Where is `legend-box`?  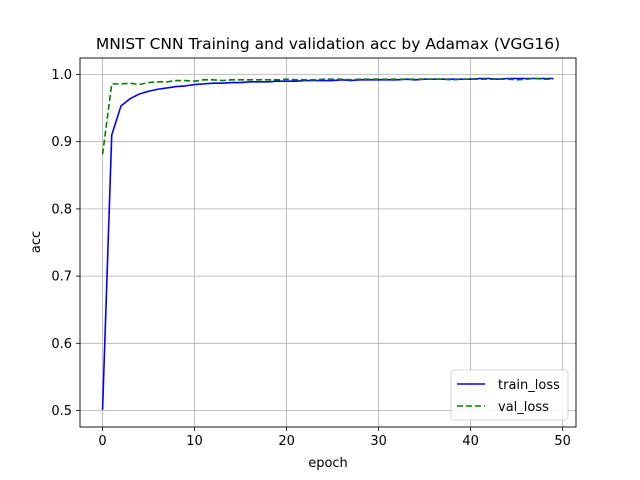 legend-box is located at coordinates (509, 395).